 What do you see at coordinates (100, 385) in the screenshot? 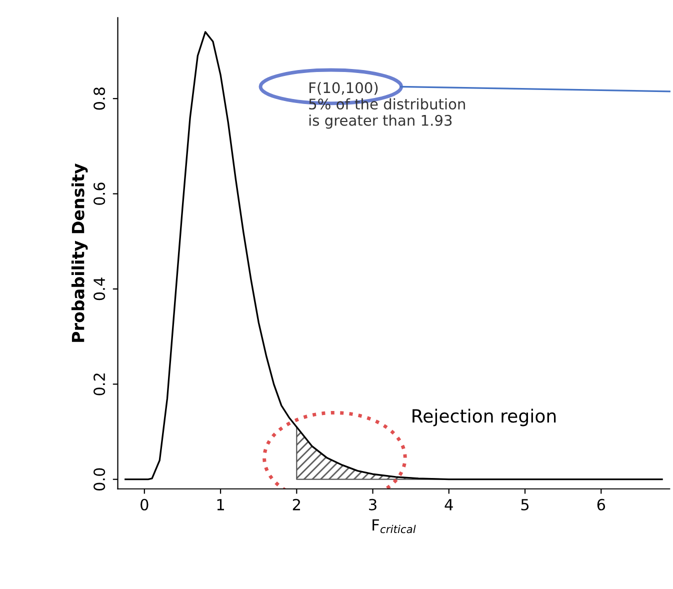
I see `y-tick-label: 0.2` at bounding box center [100, 385].